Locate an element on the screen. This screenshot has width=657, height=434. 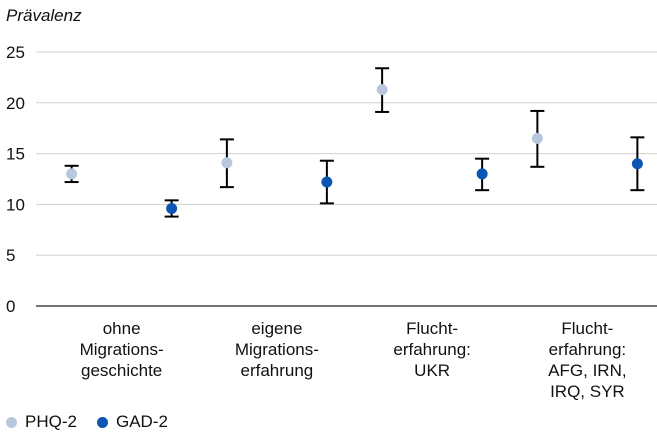
x-category-label-line: AFG, IRN, is located at coordinates (587, 370).